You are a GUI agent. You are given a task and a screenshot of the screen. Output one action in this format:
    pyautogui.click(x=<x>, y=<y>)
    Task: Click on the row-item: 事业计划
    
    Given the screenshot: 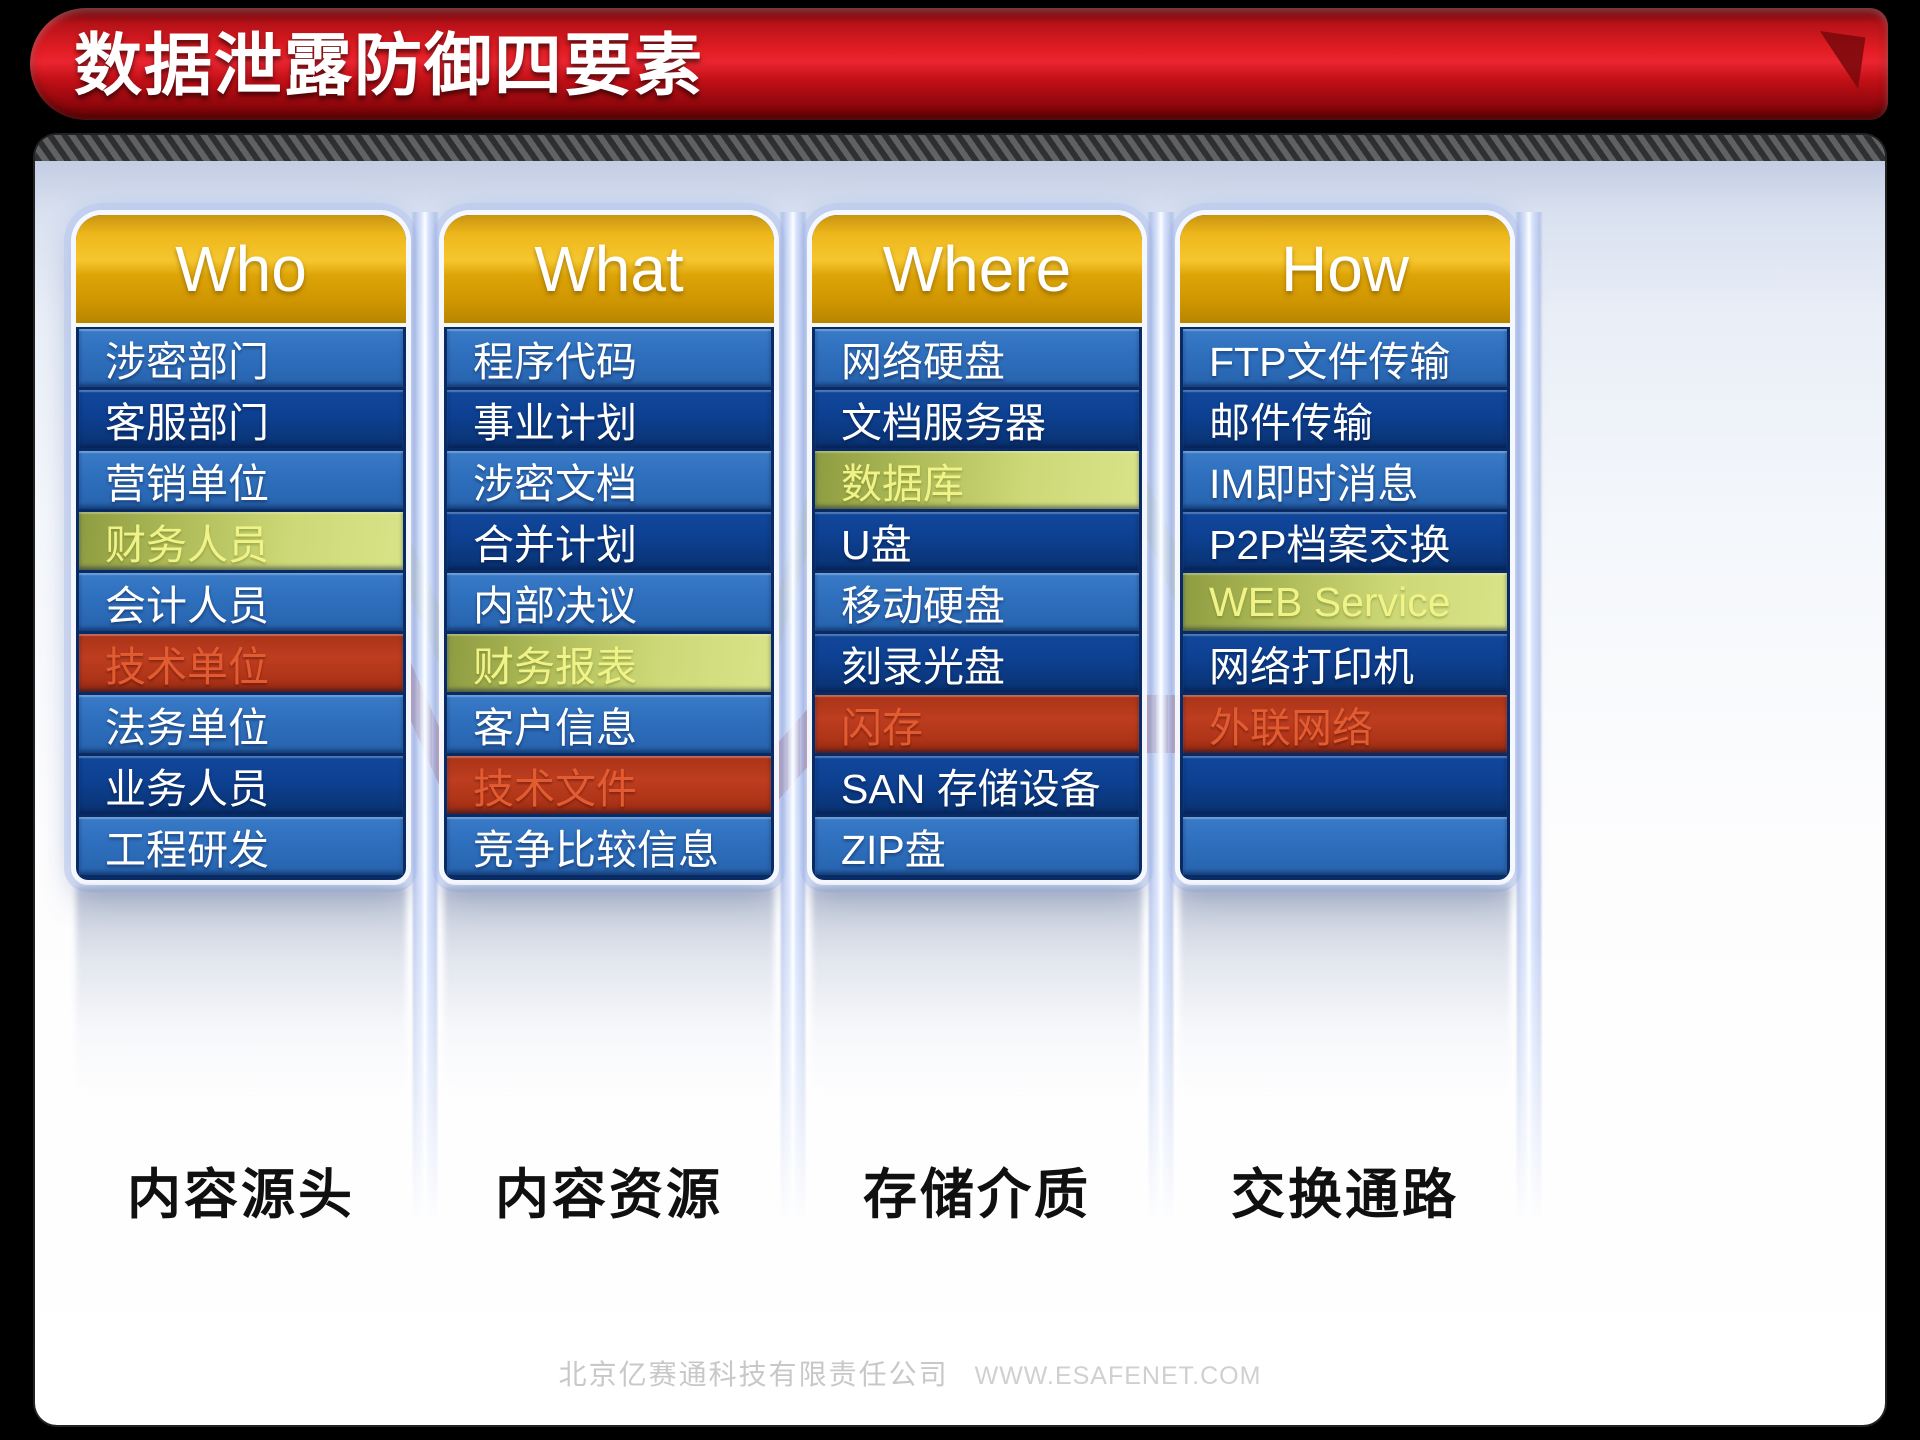 What is the action you would take?
    pyautogui.click(x=609, y=419)
    